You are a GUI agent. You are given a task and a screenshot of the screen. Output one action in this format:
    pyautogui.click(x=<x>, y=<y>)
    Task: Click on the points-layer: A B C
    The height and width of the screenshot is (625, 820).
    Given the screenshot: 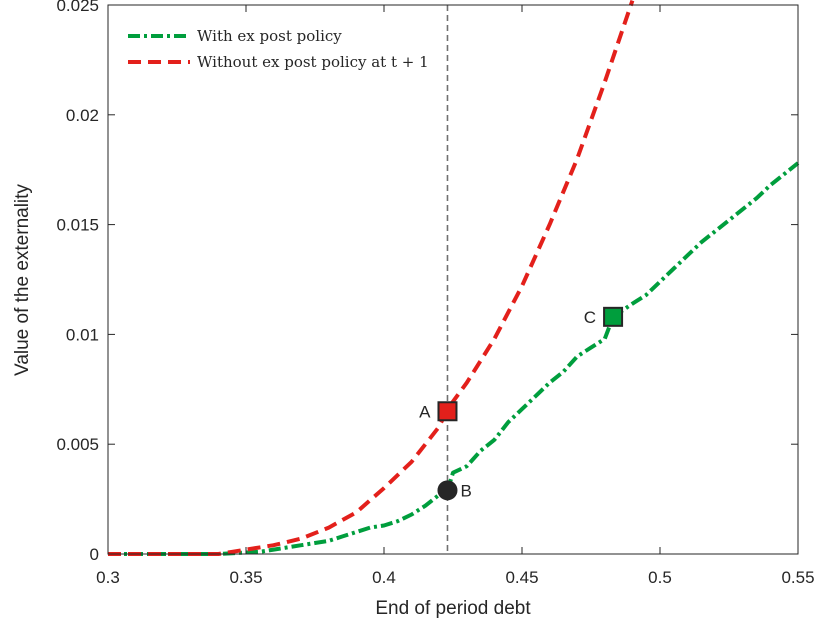 What is the action you would take?
    pyautogui.click(x=521, y=403)
    